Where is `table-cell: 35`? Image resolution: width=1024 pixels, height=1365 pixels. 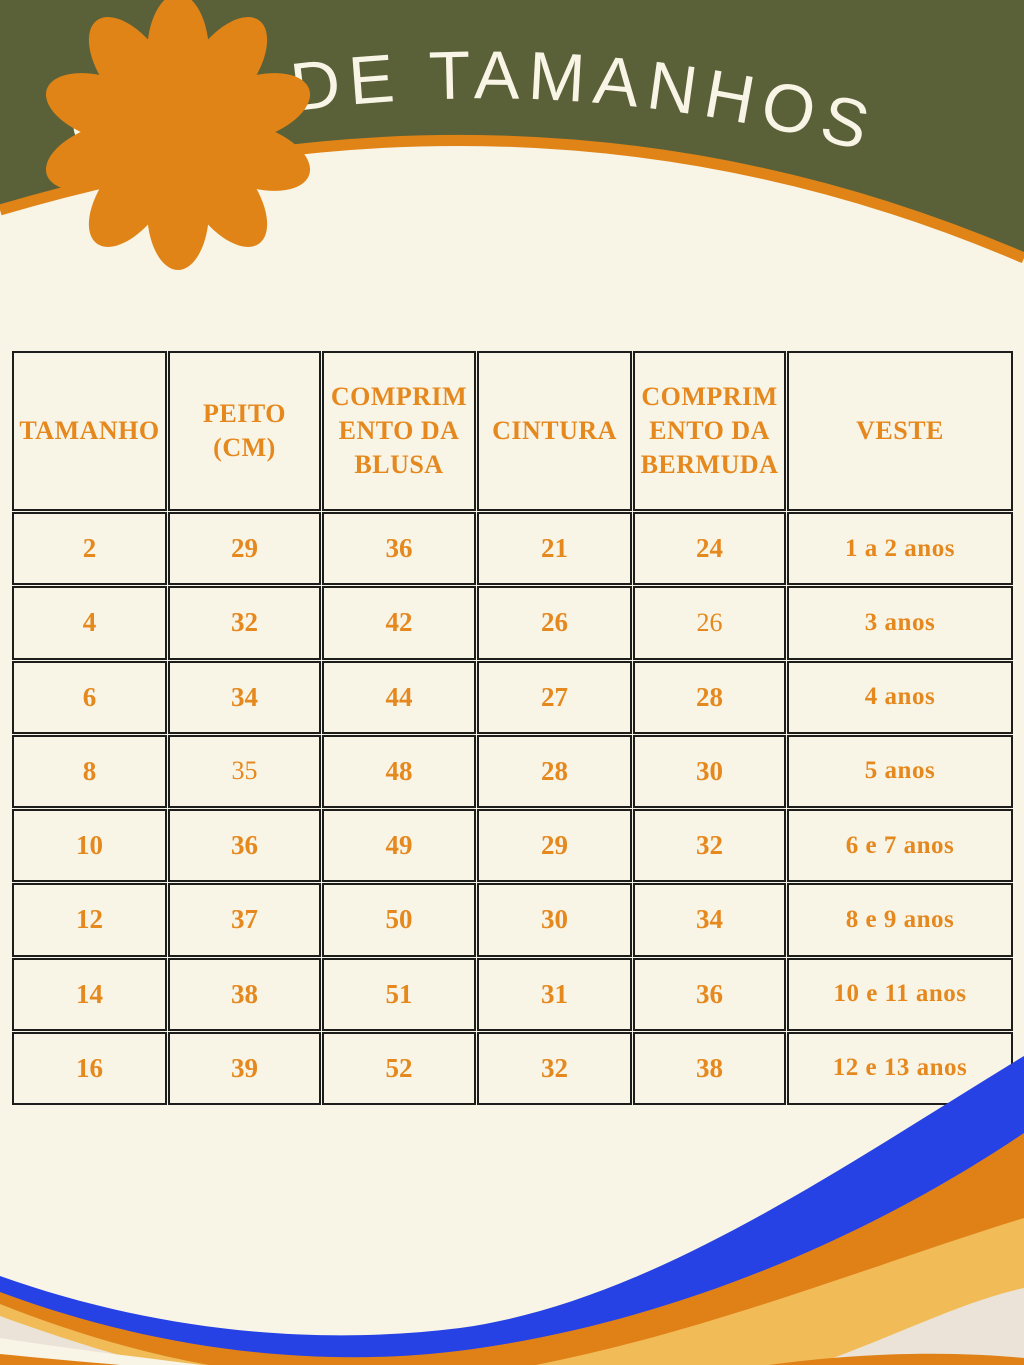 table-cell: 35 is located at coordinates (244, 771).